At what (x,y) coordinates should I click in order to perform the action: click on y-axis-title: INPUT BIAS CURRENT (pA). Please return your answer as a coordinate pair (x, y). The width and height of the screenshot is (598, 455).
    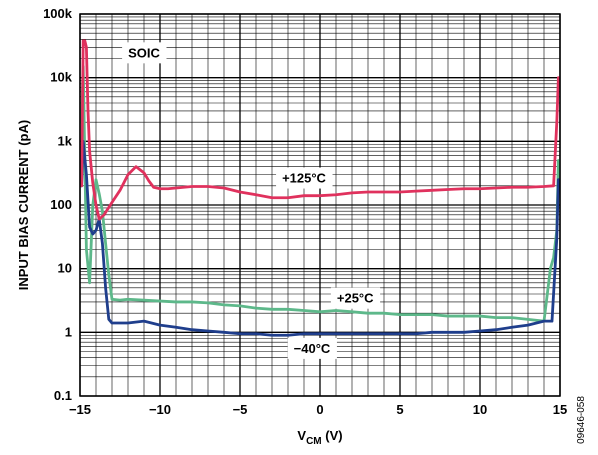
    Looking at the image, I should click on (23, 205).